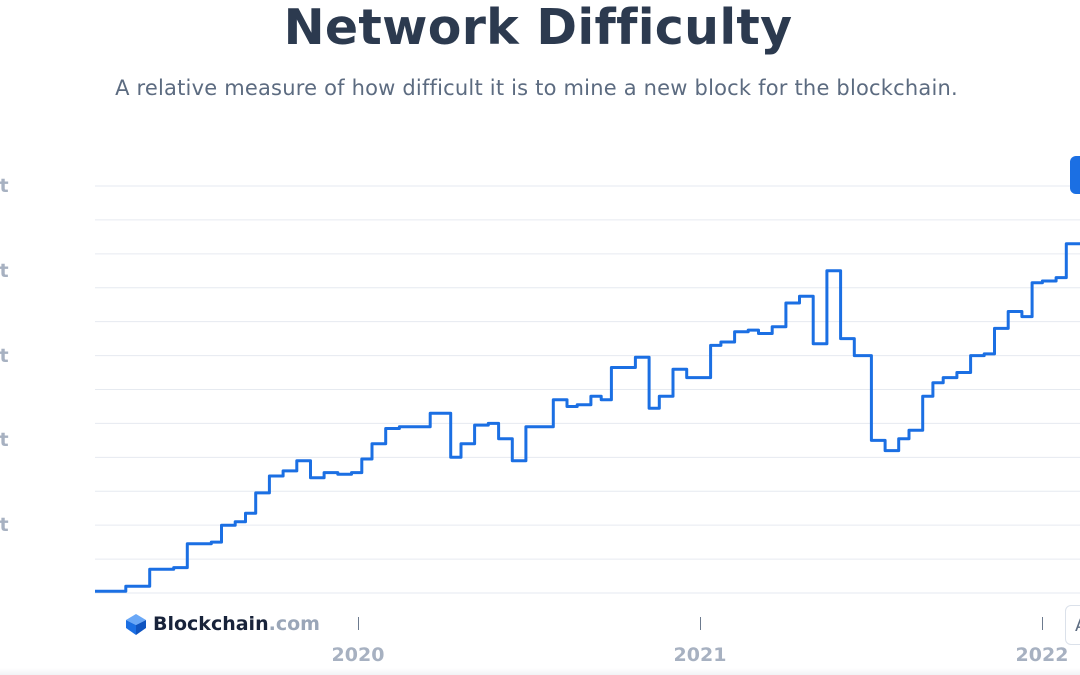 The image size is (1080, 675). Describe the element at coordinates (4, 525) in the screenshot. I see `y-tick-label: 10t` at that location.